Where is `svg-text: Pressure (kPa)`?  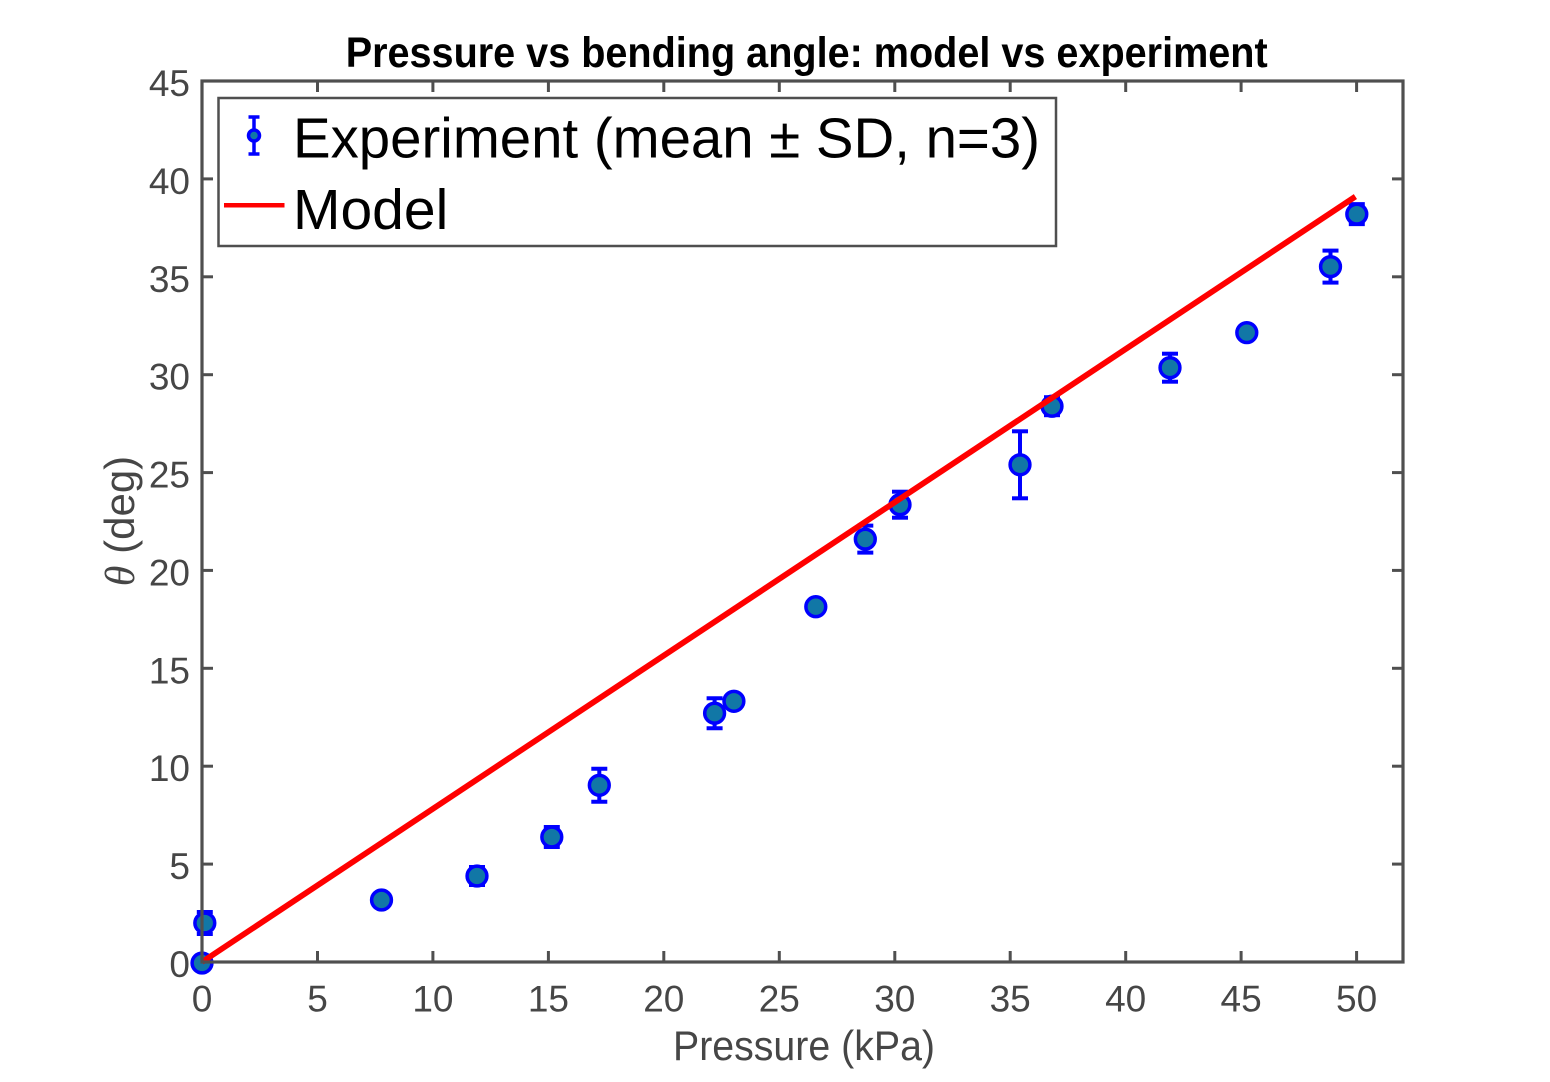
svg-text: Pressure (kPa) is located at coordinates (804, 1045).